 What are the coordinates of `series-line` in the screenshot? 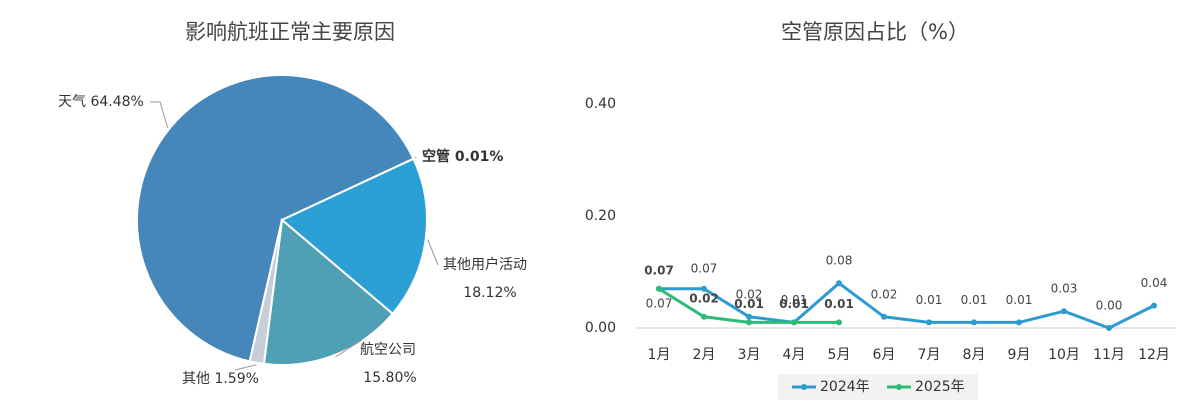 It's located at (907, 305).